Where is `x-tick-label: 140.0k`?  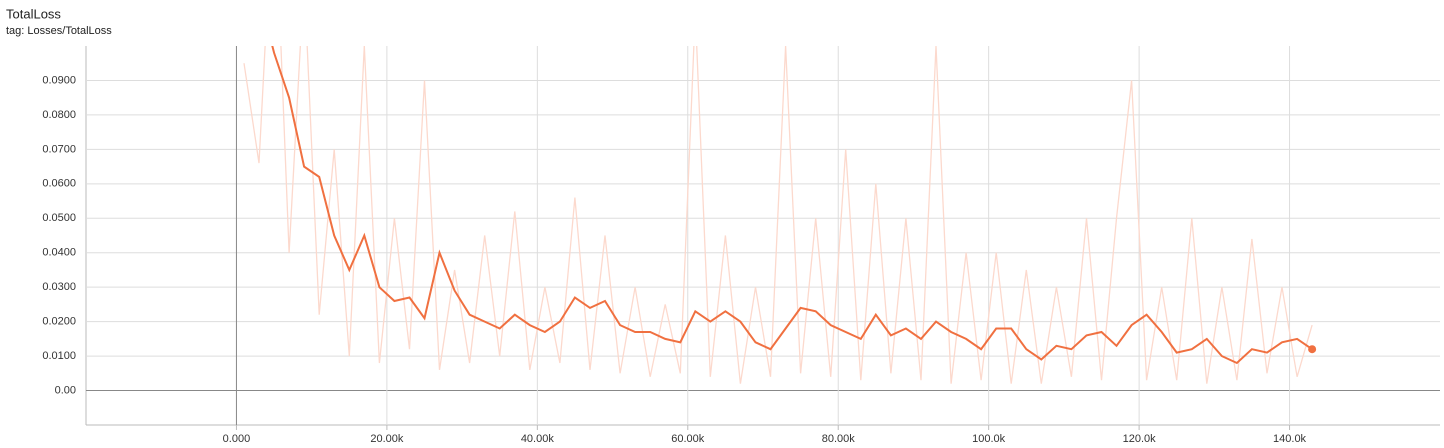 x-tick-label: 140.0k is located at coordinates (1290, 439).